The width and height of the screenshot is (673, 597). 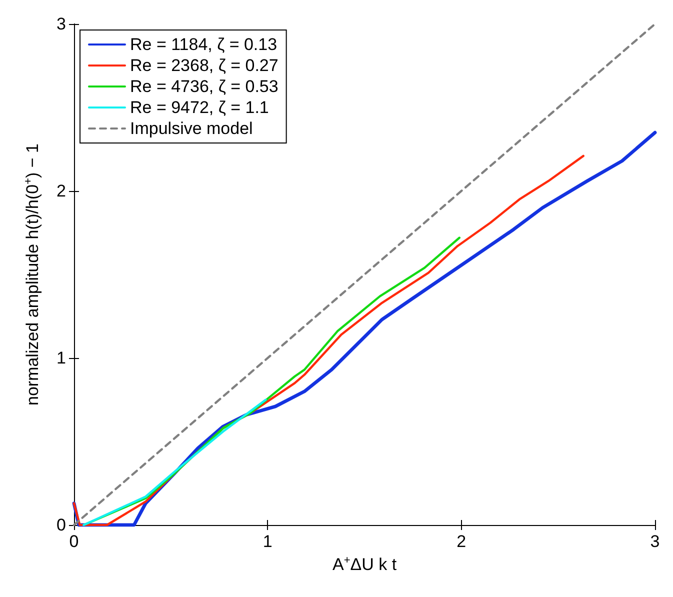 What do you see at coordinates (61, 358) in the screenshot?
I see `y-tick-label: 1` at bounding box center [61, 358].